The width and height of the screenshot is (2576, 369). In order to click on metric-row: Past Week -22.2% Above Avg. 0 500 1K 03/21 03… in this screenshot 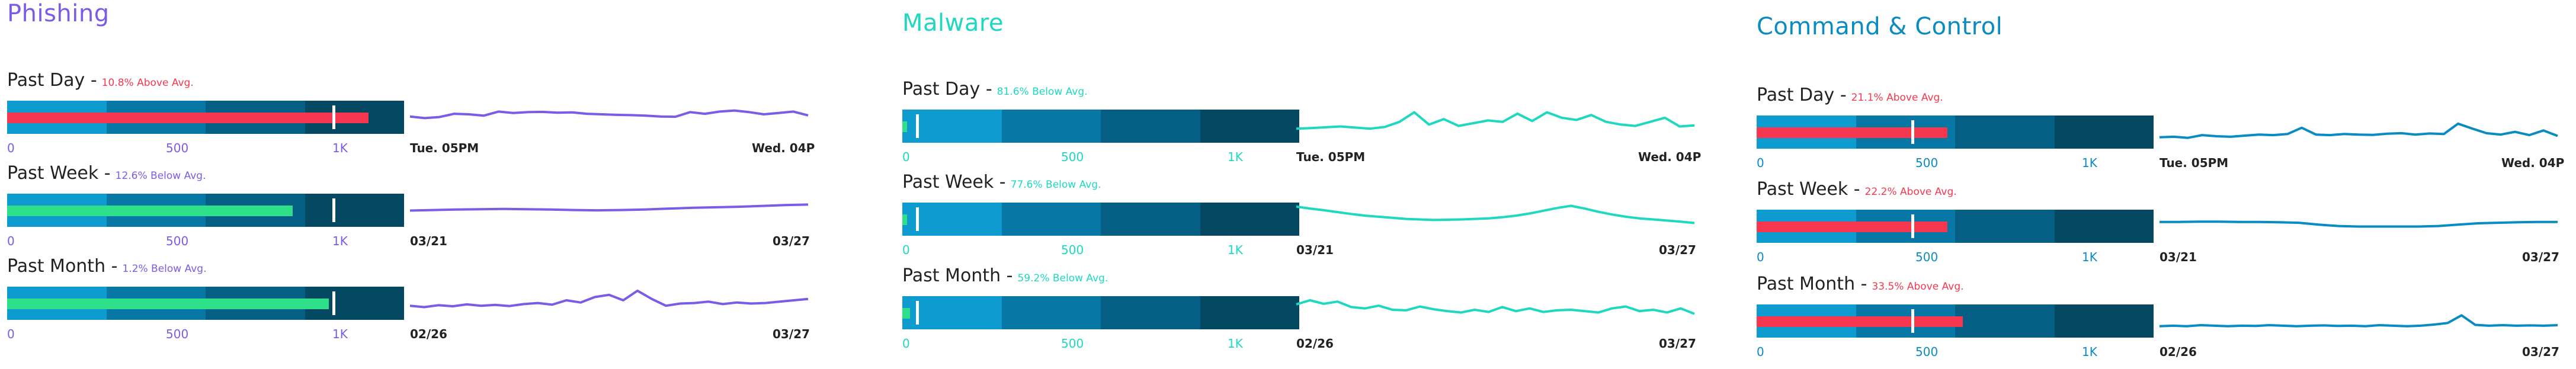, I will do `click(2165, 226)`.